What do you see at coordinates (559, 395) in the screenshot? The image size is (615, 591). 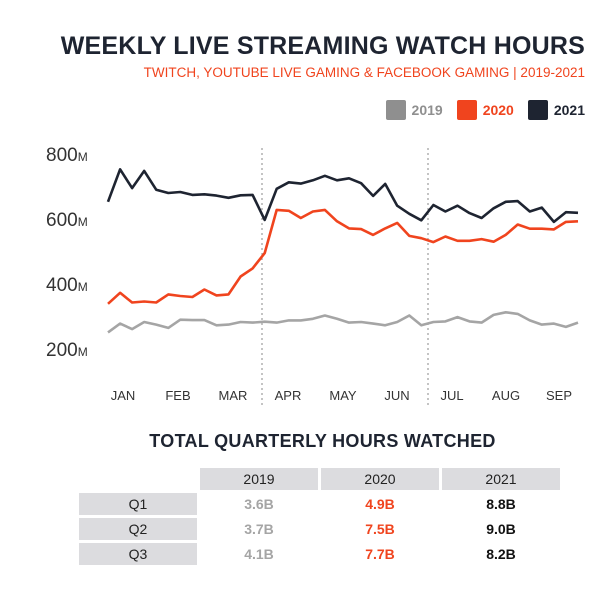 I see `x-tick-label-sep: SEP` at bounding box center [559, 395].